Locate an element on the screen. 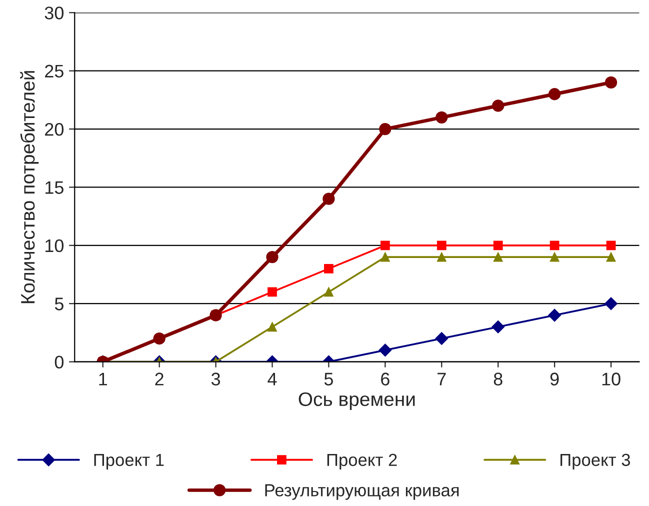 The width and height of the screenshot is (649, 506). x-tick-label: 5 is located at coordinates (328, 379).